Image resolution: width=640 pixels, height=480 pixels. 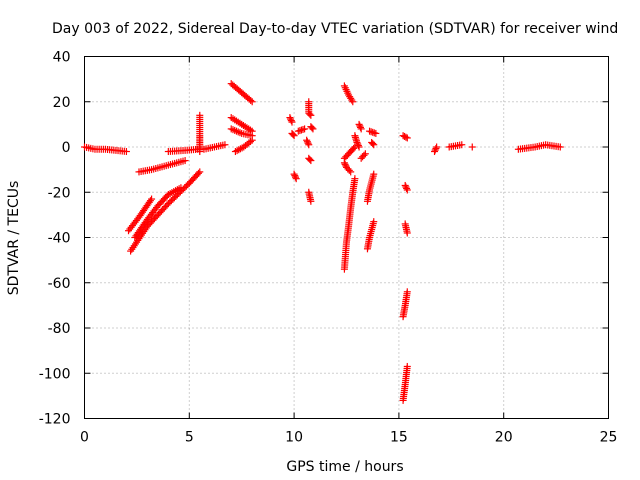 I want to click on y-tick-label: -60, so click(x=59, y=284).